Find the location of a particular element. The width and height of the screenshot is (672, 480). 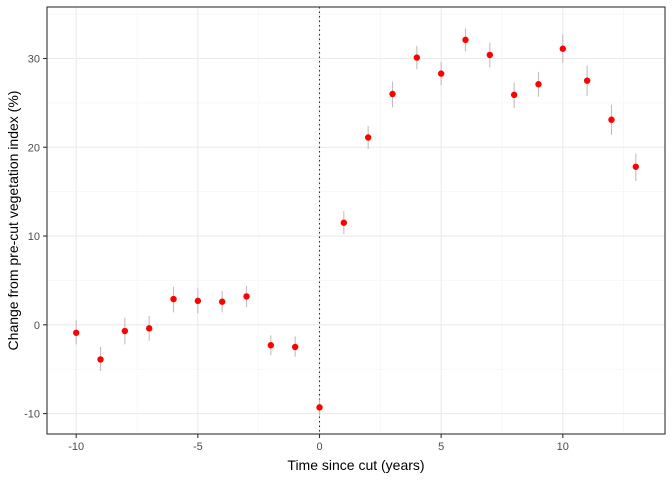

y-tick-label: 0 is located at coordinates (37, 326).